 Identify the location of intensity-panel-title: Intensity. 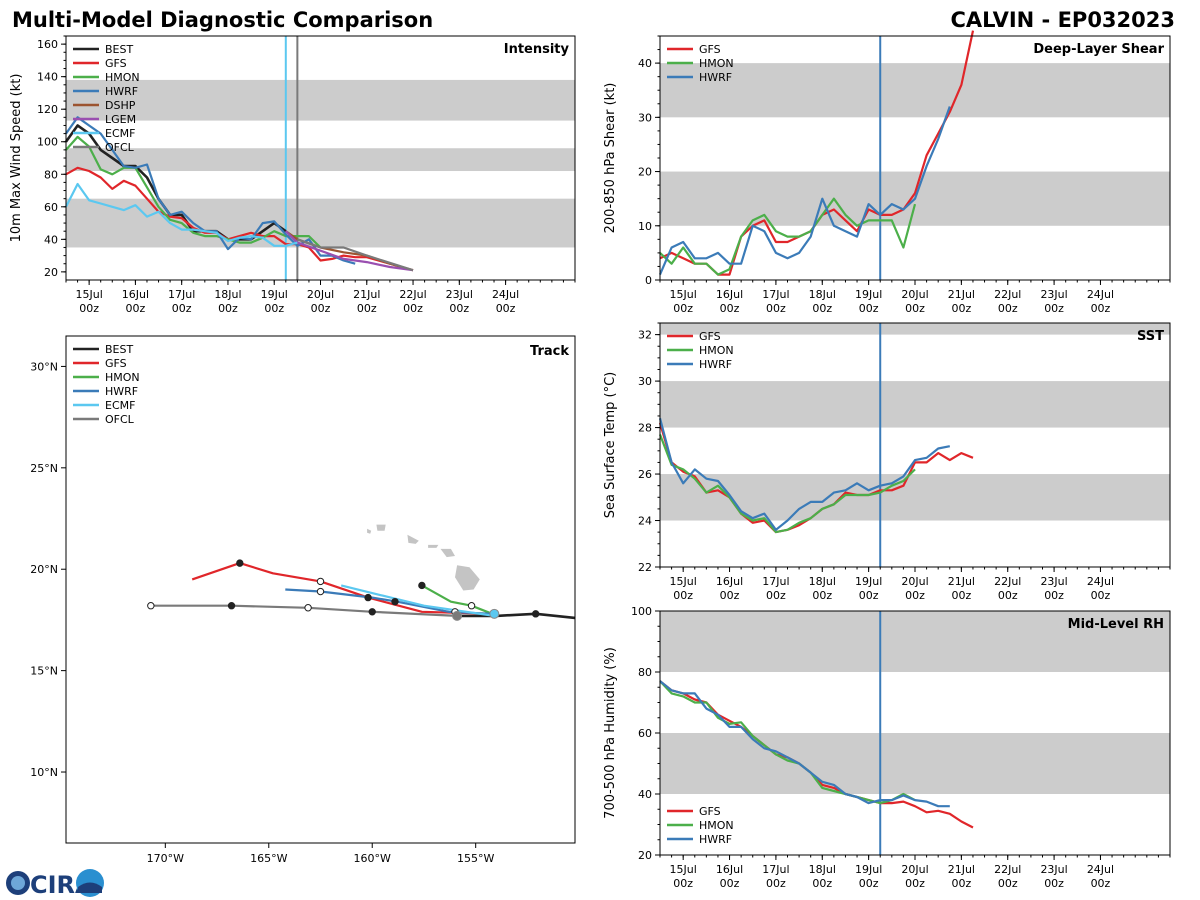
(537, 49).